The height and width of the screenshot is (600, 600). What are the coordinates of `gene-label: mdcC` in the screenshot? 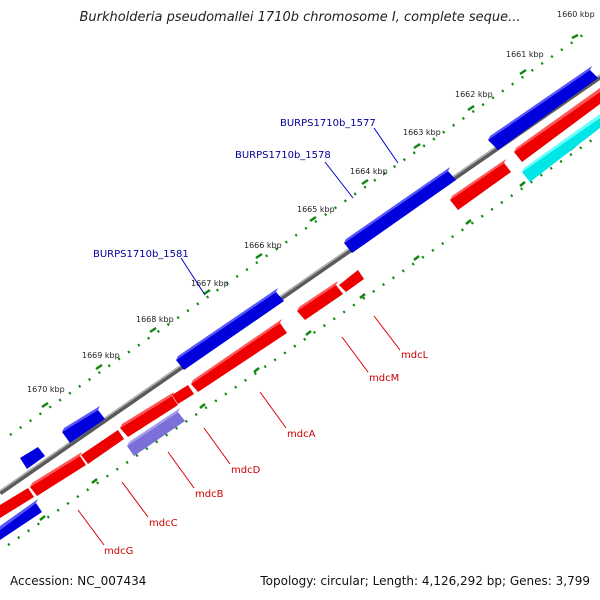 It's located at (163, 523).